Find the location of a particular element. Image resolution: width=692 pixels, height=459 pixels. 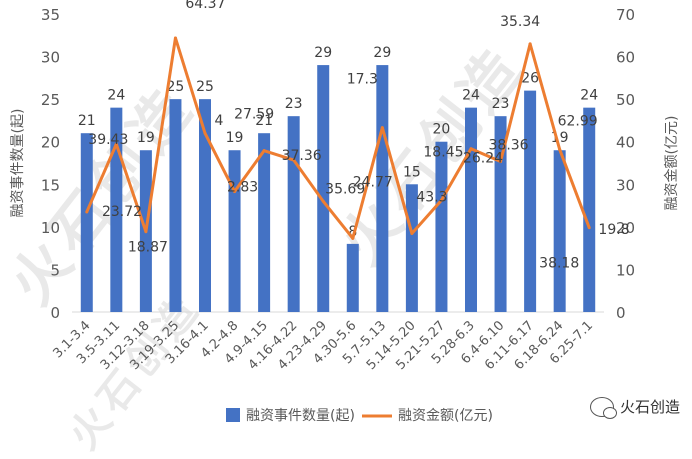

brand-logo: 火石创造 is located at coordinates (634, 407).